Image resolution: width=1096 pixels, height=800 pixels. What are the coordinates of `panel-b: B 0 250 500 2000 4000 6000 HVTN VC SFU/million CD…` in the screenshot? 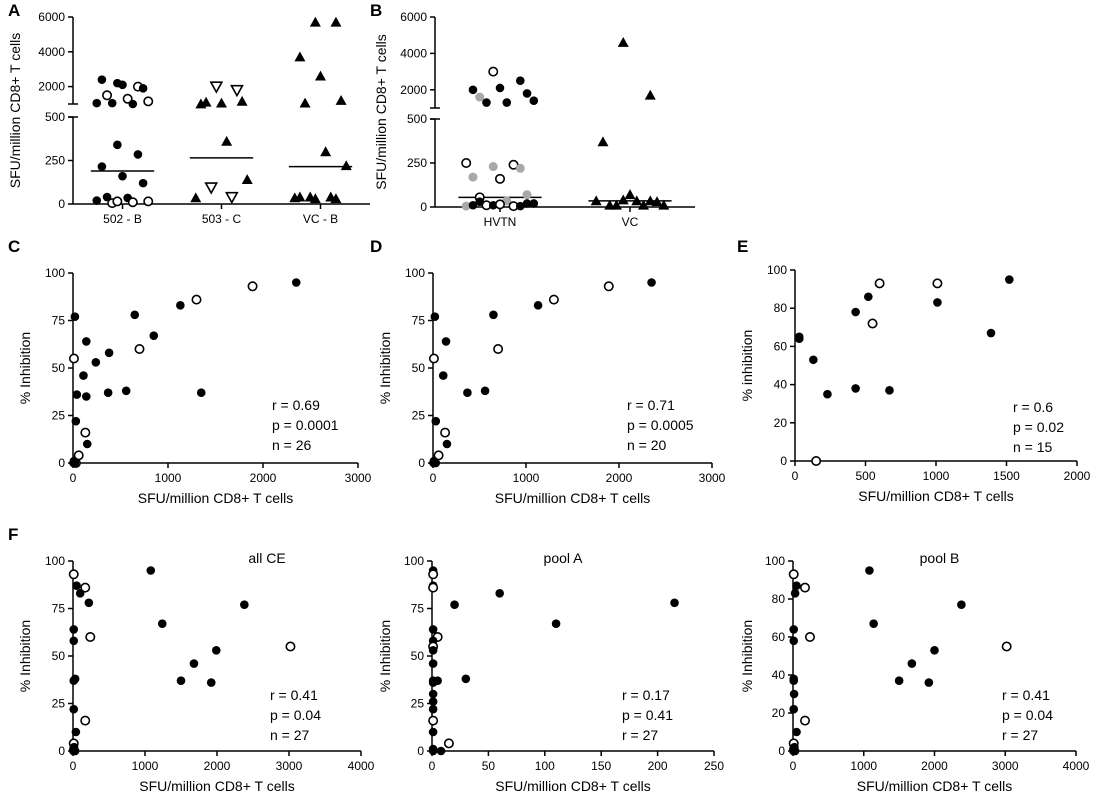 It's located at (532, 115).